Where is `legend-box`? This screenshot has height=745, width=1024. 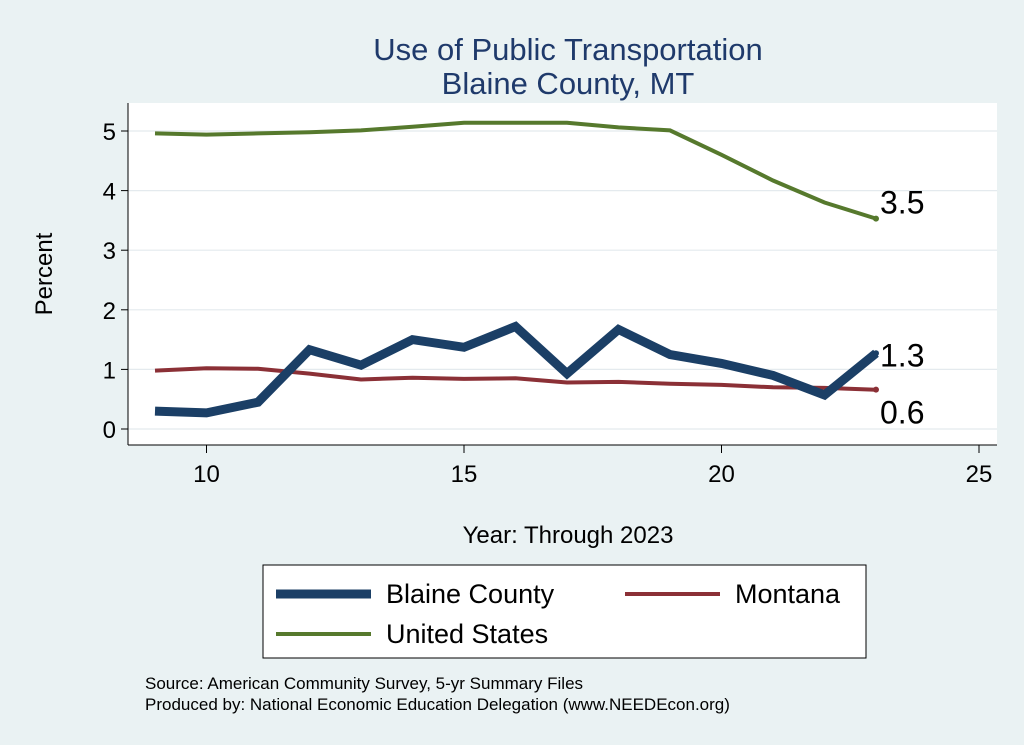
legend-box is located at coordinates (564, 611).